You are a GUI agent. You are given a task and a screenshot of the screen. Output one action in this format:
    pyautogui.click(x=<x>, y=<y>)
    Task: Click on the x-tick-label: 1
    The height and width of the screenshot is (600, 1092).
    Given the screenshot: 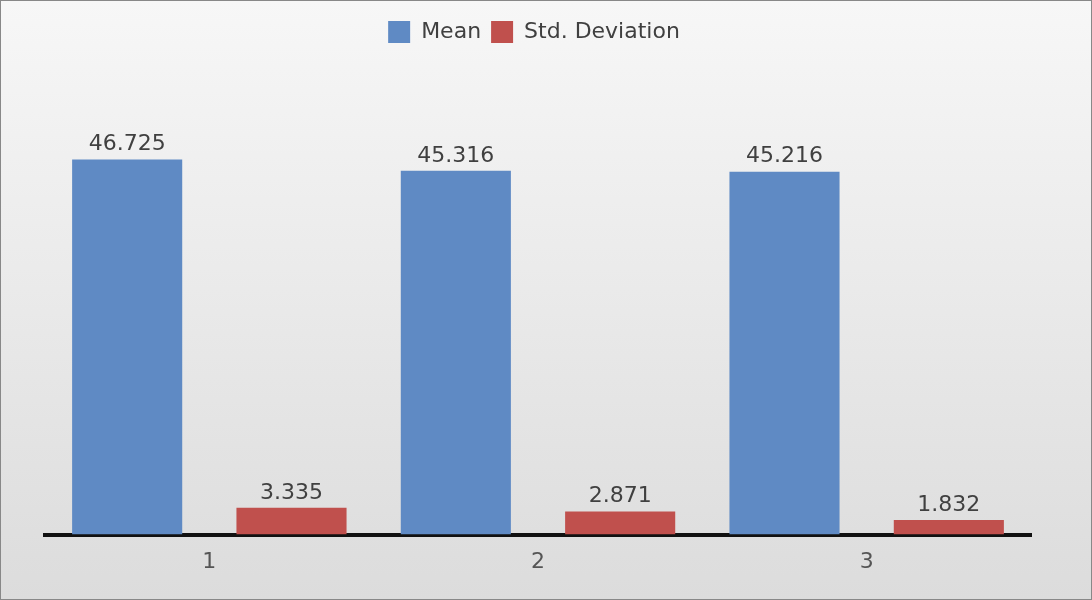 What is the action you would take?
    pyautogui.click(x=209, y=560)
    